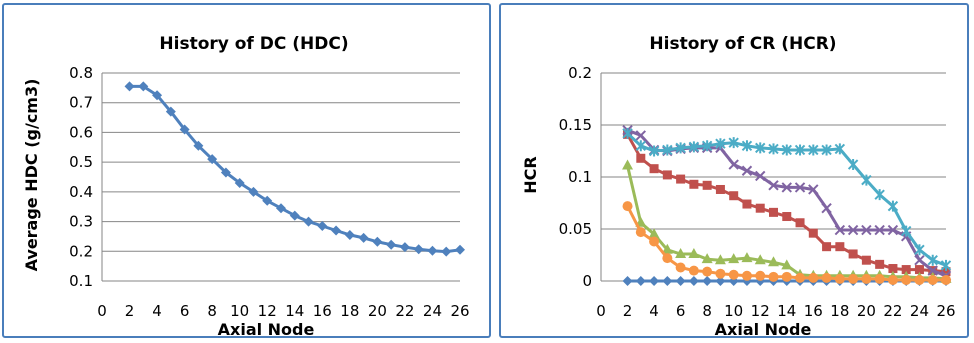  I want to click on x-tick-label: 22, so click(404, 311).